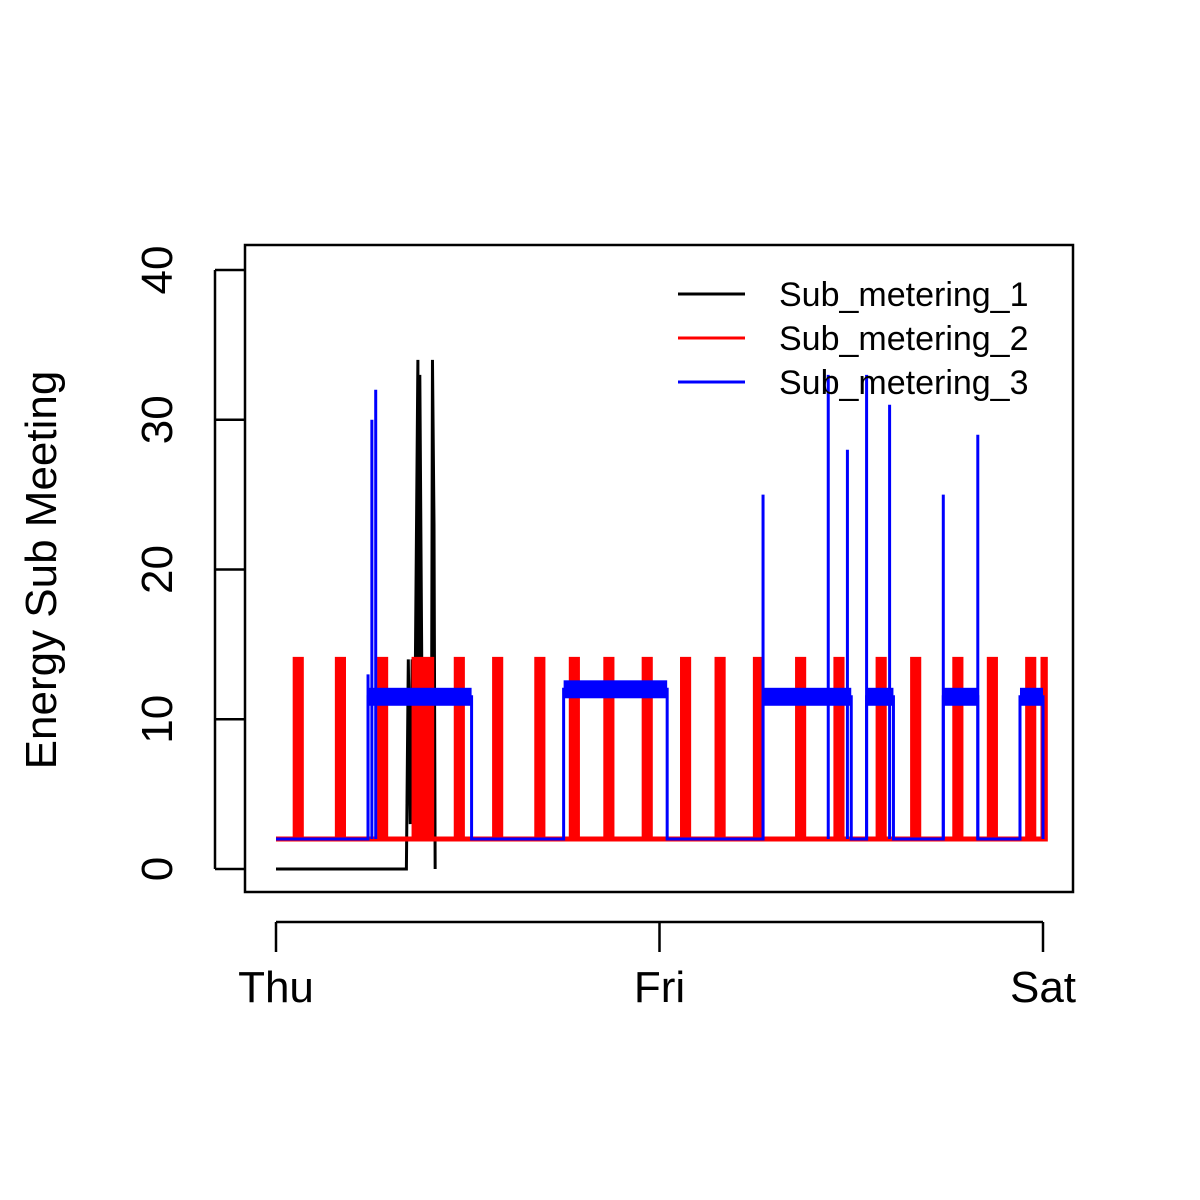 The width and height of the screenshot is (1200, 1200). What do you see at coordinates (157, 719) in the screenshot?
I see `y-tick-label: 10` at bounding box center [157, 719].